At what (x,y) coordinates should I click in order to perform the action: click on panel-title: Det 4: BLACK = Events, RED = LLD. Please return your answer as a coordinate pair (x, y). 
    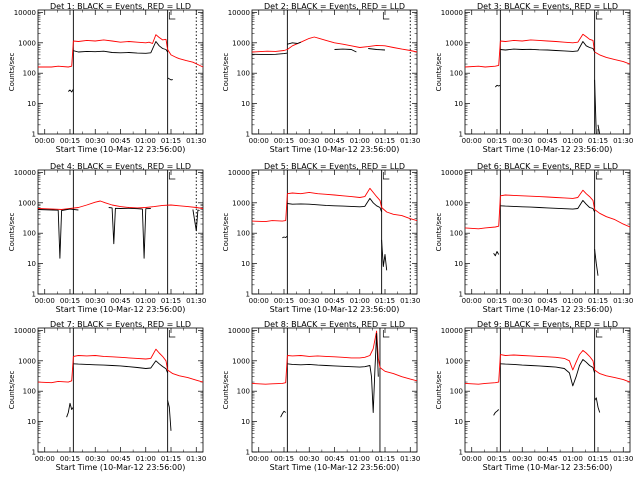
    Looking at the image, I should click on (120, 166).